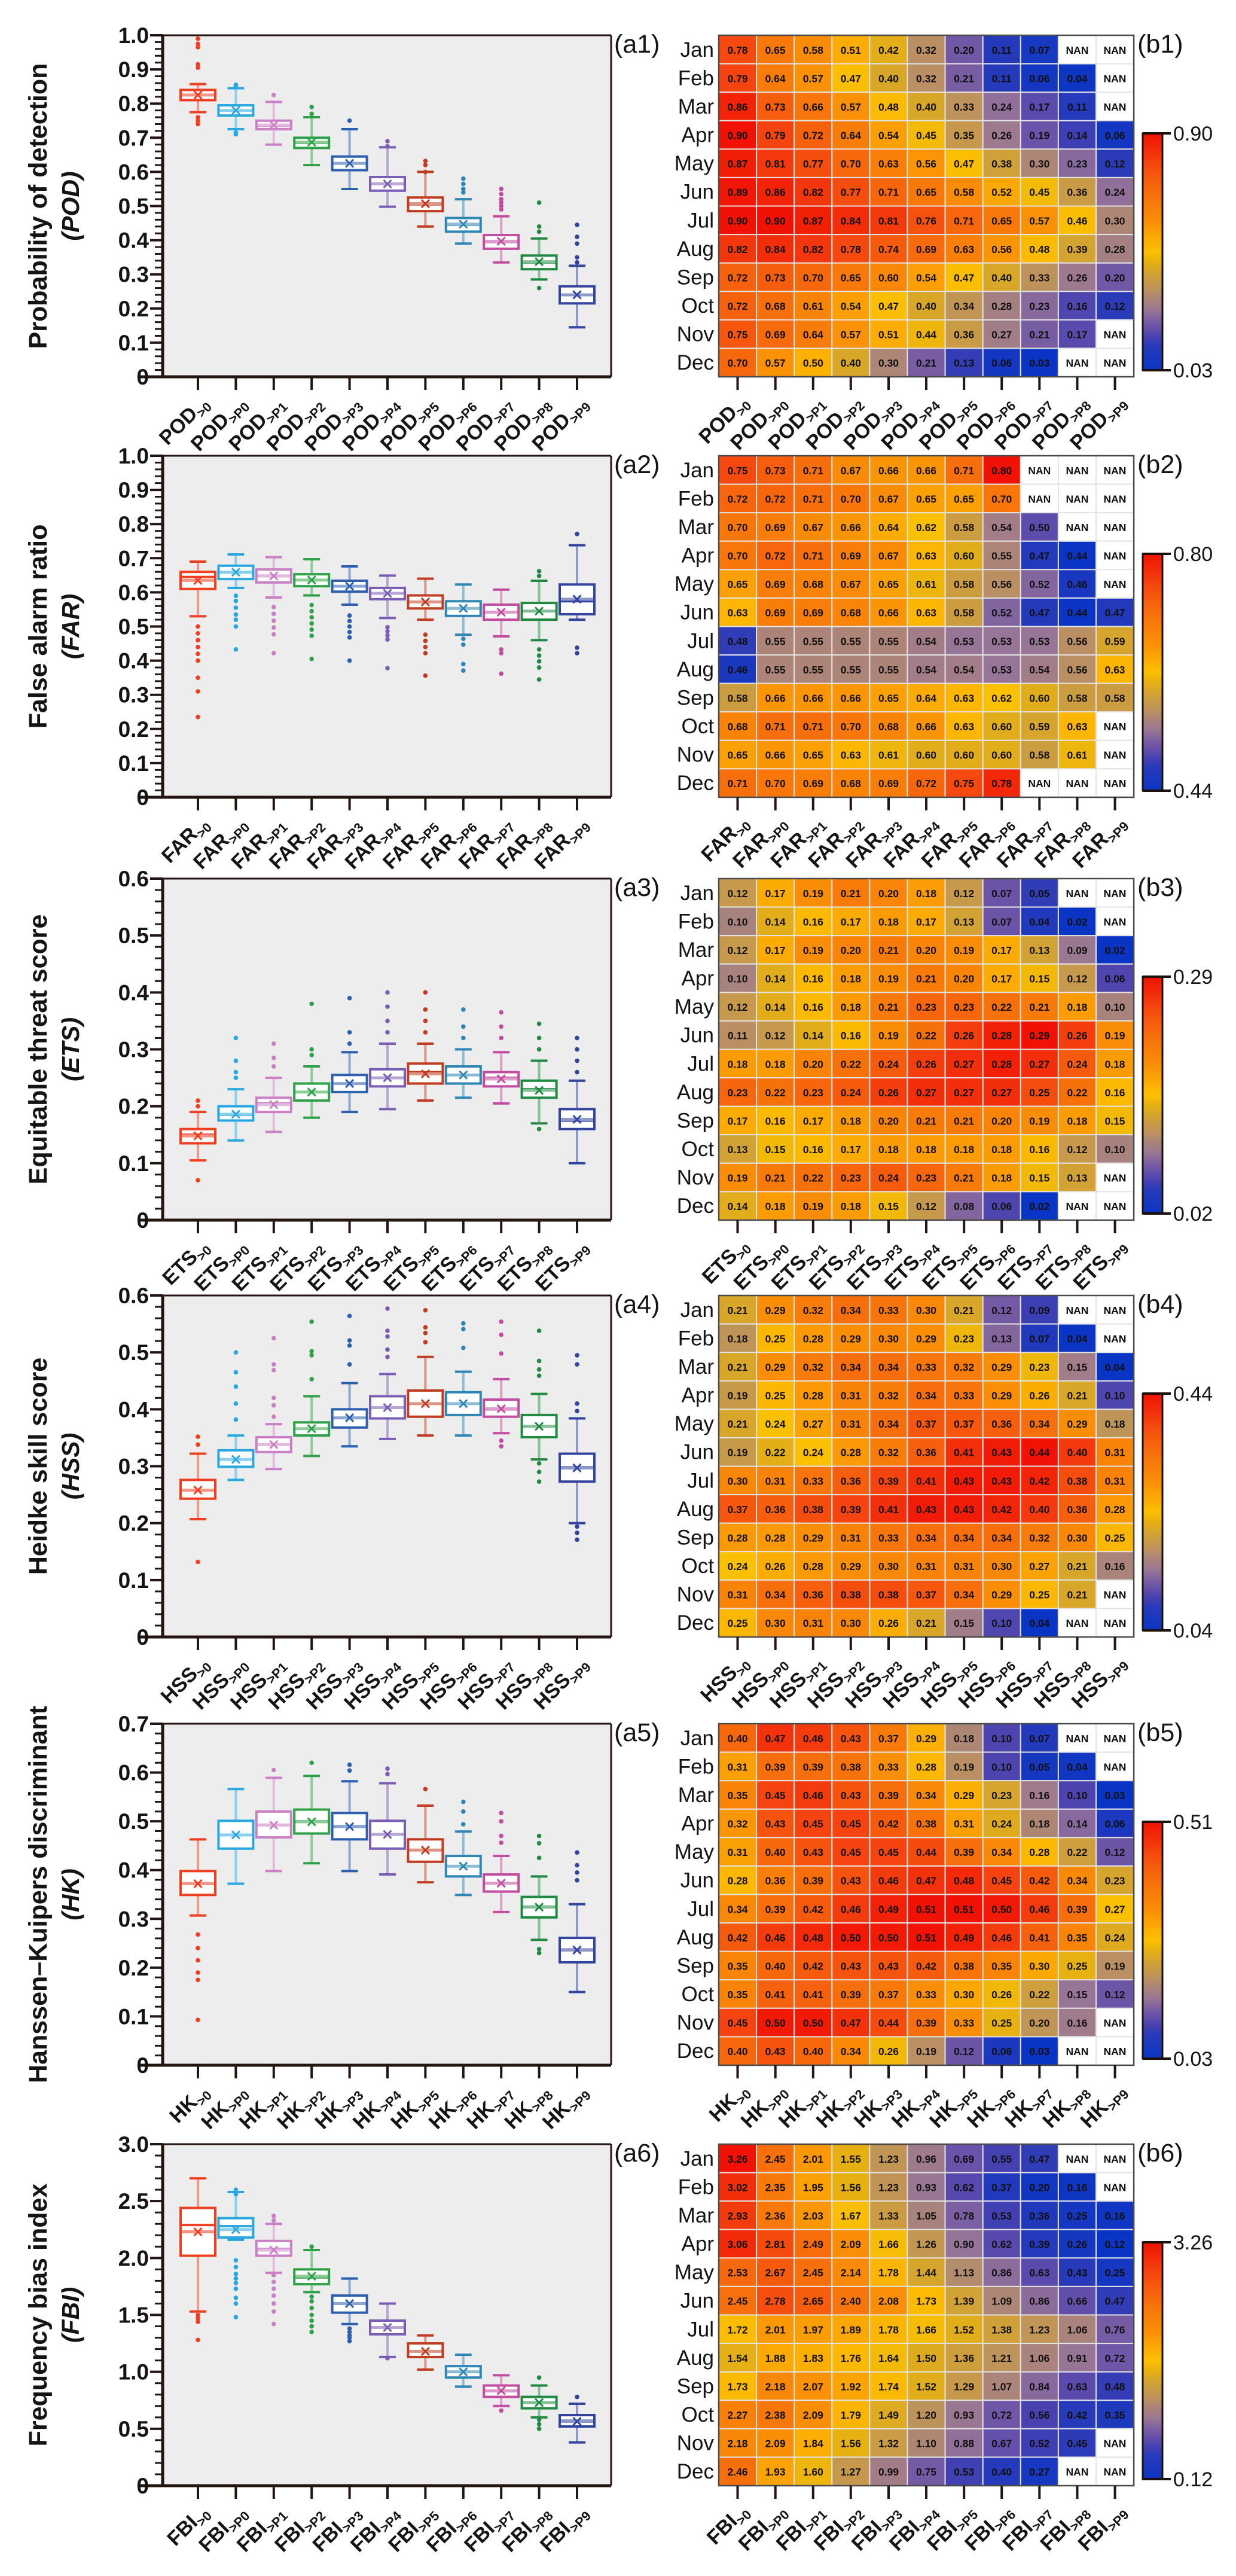 Image resolution: width=1236 pixels, height=2576 pixels. Describe the element at coordinates (1114, 1093) in the screenshot. I see `svg-text: 0.16` at that location.